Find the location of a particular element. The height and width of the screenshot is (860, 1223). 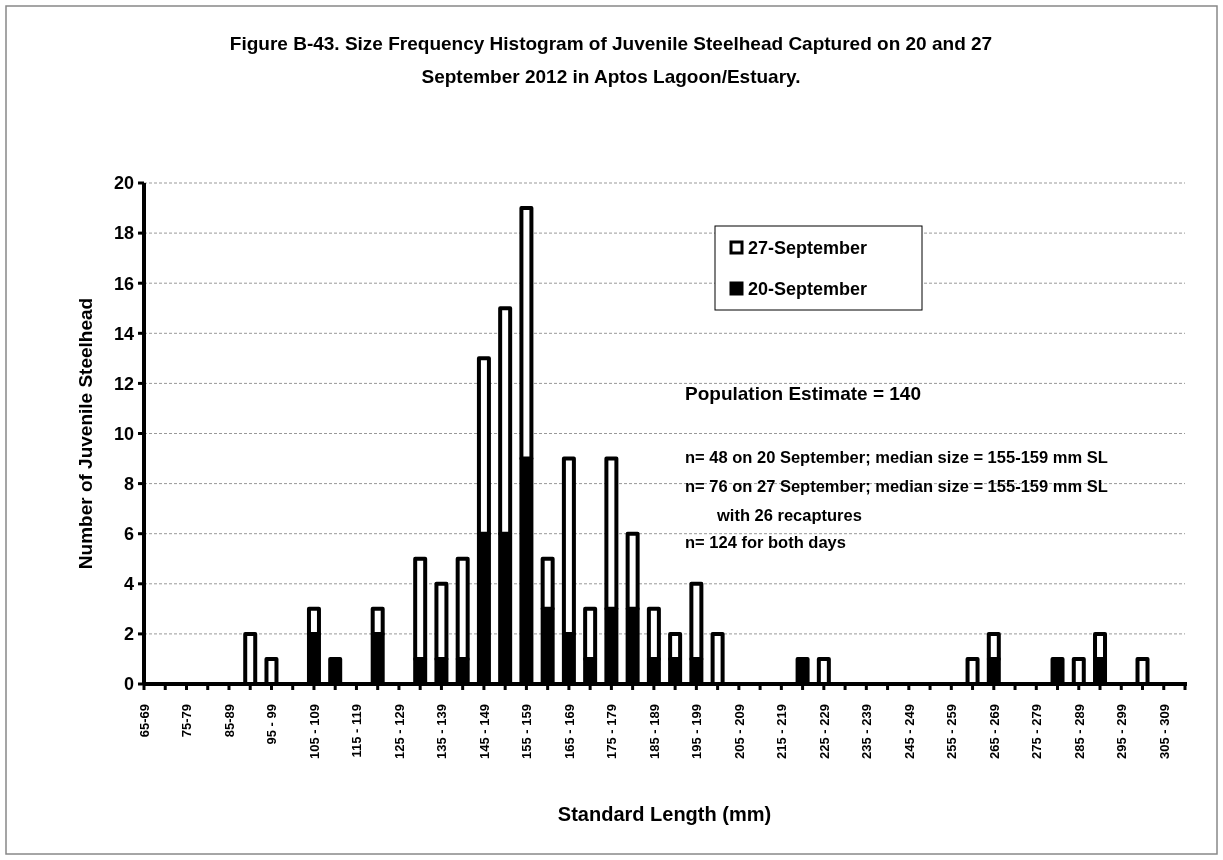

annotation: with 26 recaptures is located at coordinates (789, 515).